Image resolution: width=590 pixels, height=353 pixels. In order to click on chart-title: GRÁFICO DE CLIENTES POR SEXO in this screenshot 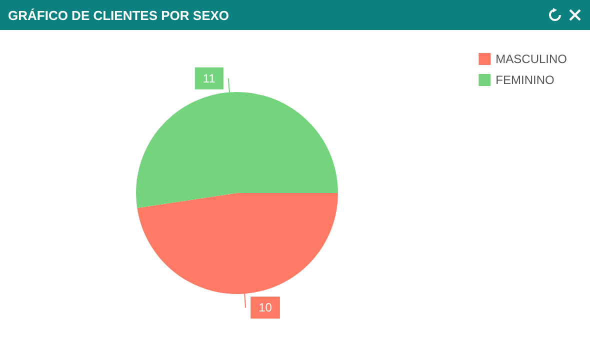, I will do `click(119, 15)`.